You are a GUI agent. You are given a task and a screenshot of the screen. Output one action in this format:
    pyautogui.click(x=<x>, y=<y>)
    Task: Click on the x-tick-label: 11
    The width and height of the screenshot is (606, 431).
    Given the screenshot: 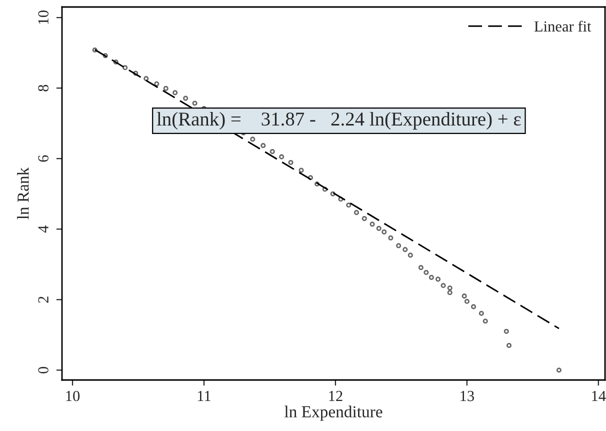 What is the action you would take?
    pyautogui.click(x=204, y=396)
    